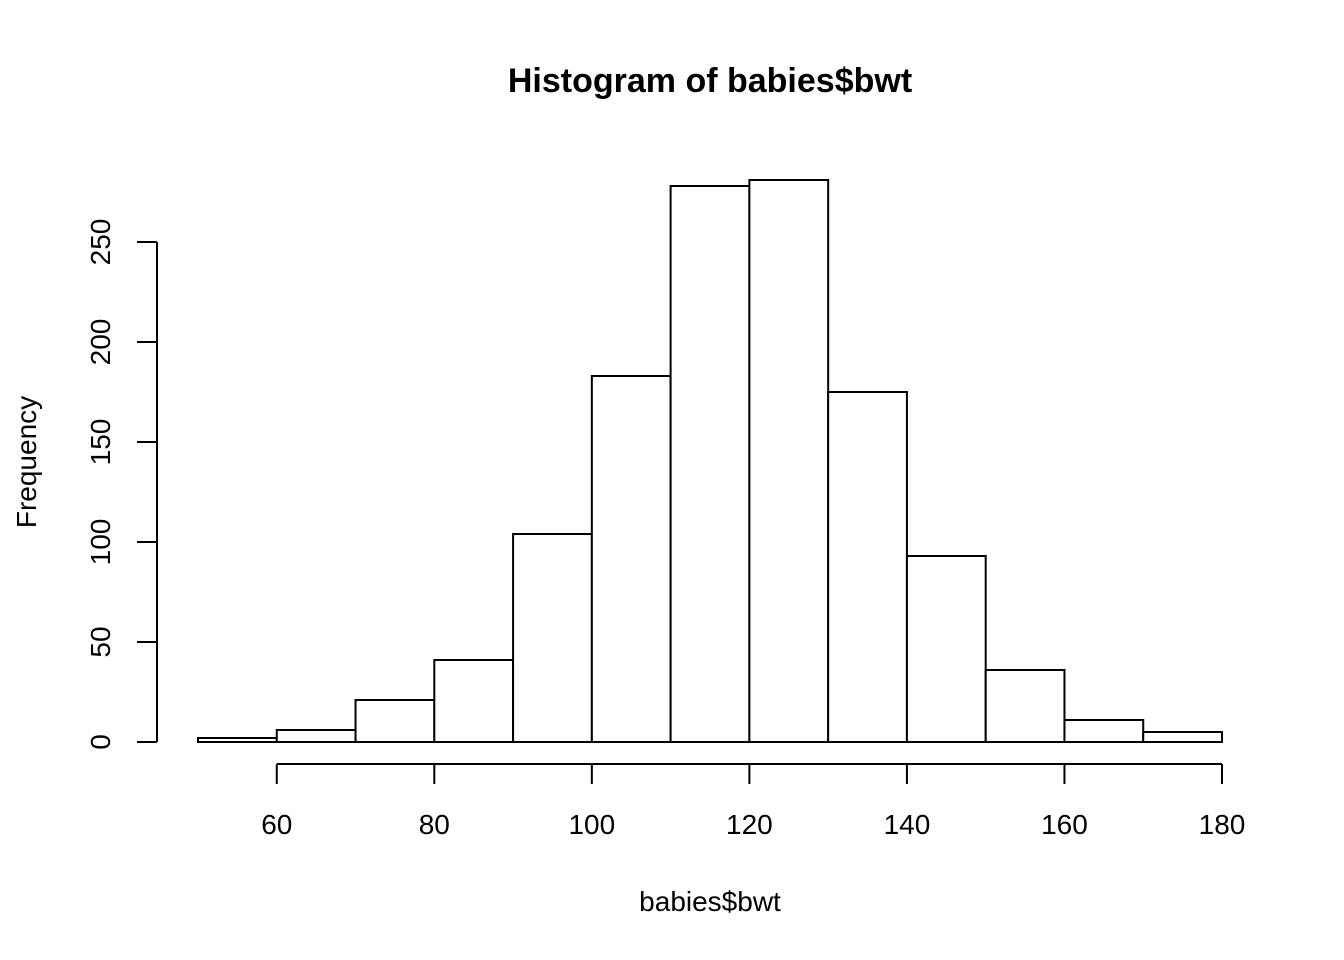 The width and height of the screenshot is (1344, 960). Describe the element at coordinates (100, 542) in the screenshot. I see `y-tick-label-100: 100` at that location.